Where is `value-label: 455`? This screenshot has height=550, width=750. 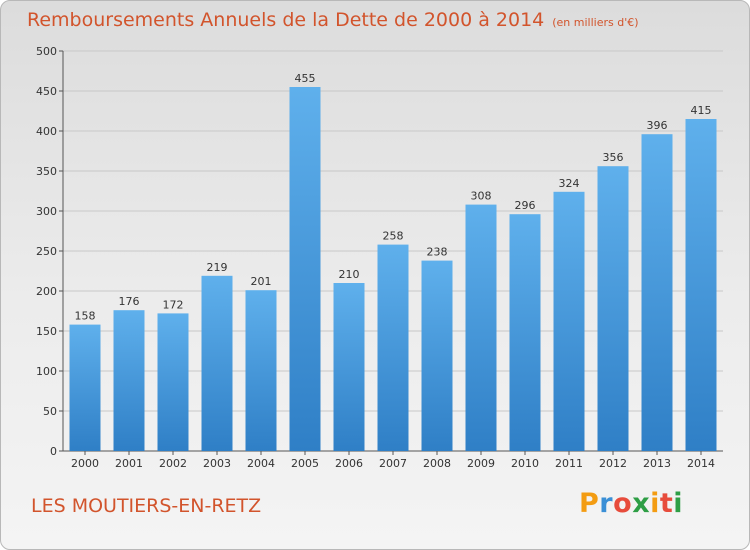
value-label: 455 is located at coordinates (305, 78).